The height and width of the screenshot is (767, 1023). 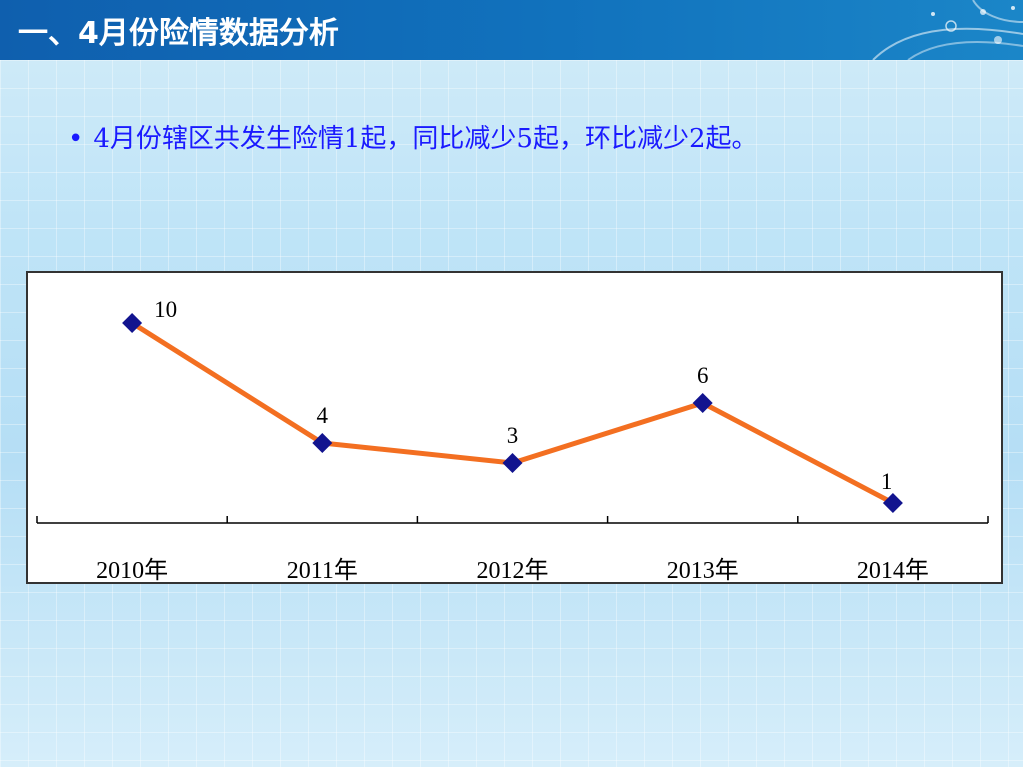 I want to click on title-bar: 一、4月份险情数据分析, so click(x=511, y=30).